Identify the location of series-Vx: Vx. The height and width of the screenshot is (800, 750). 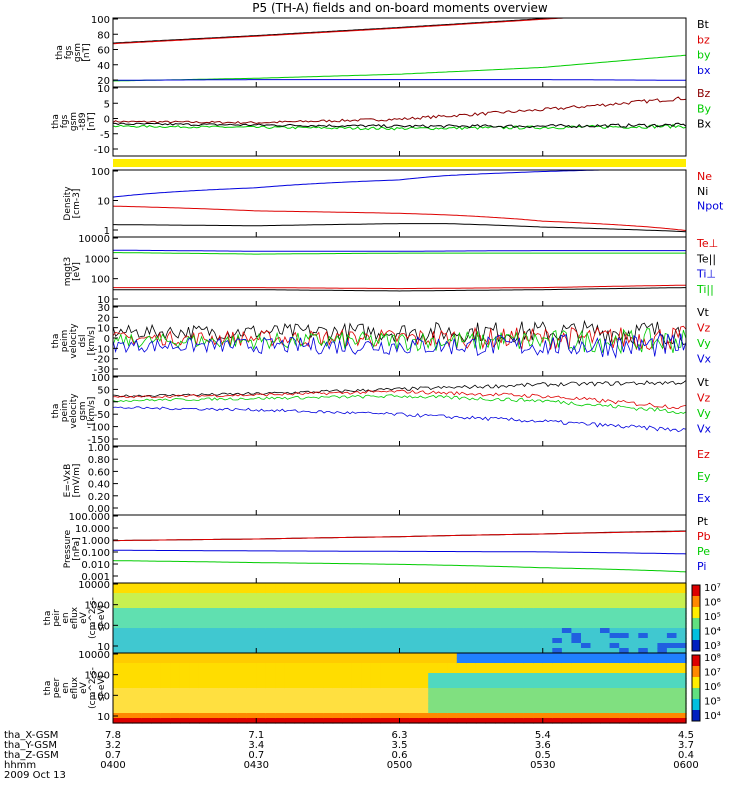
(412, 421).